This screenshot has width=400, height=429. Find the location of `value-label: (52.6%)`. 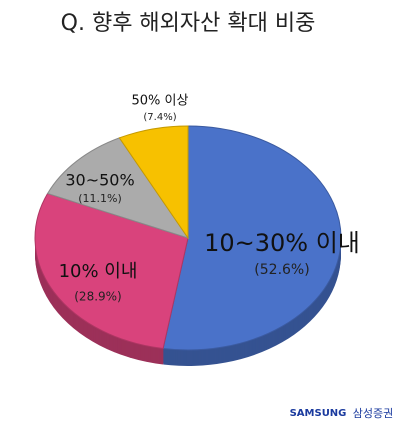

value-label: (52.6%) is located at coordinates (281, 270).